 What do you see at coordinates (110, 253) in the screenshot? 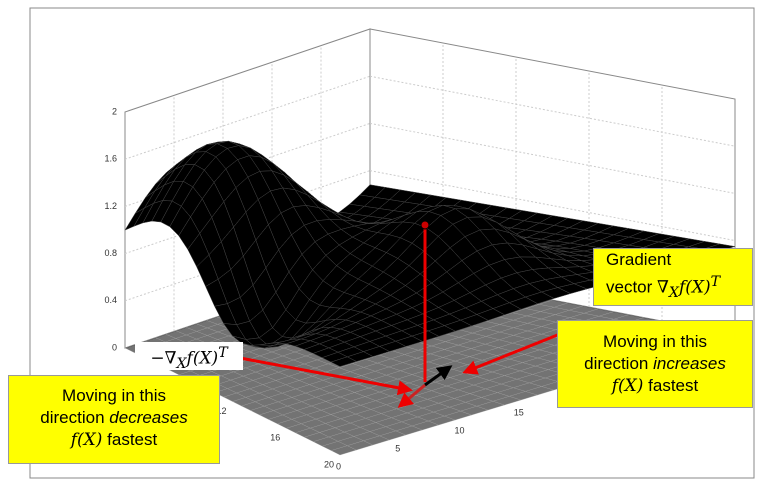
I see `z-tick-label: 0.8` at bounding box center [110, 253].